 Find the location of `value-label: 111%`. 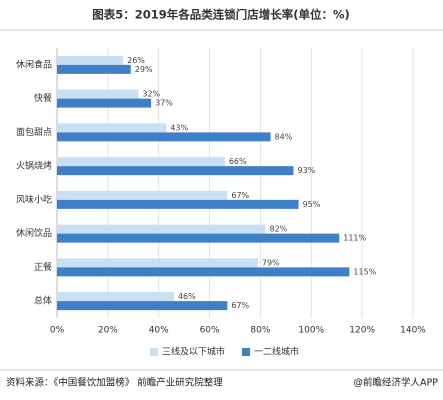

value-label: 111% is located at coordinates (354, 238).